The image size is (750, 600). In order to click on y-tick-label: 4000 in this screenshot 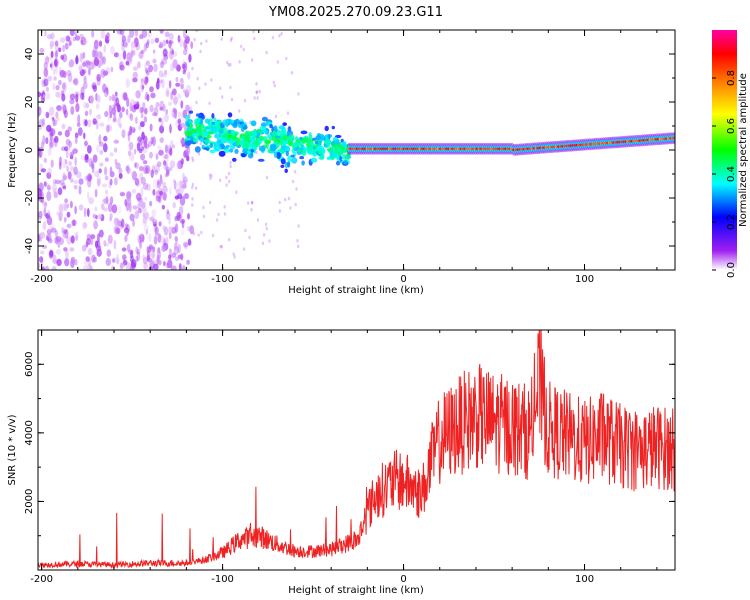, I will do `click(29, 432)`.